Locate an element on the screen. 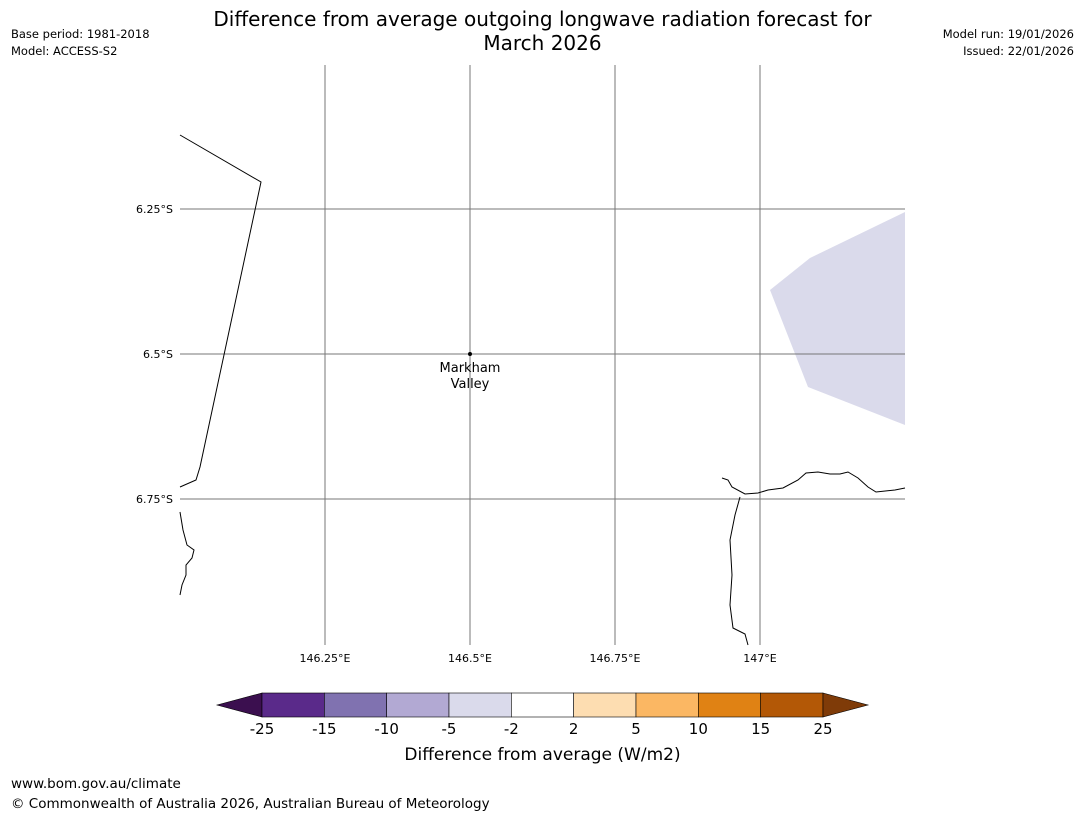 The image size is (1085, 816). lat-label: 6.5°S is located at coordinates (158, 354).